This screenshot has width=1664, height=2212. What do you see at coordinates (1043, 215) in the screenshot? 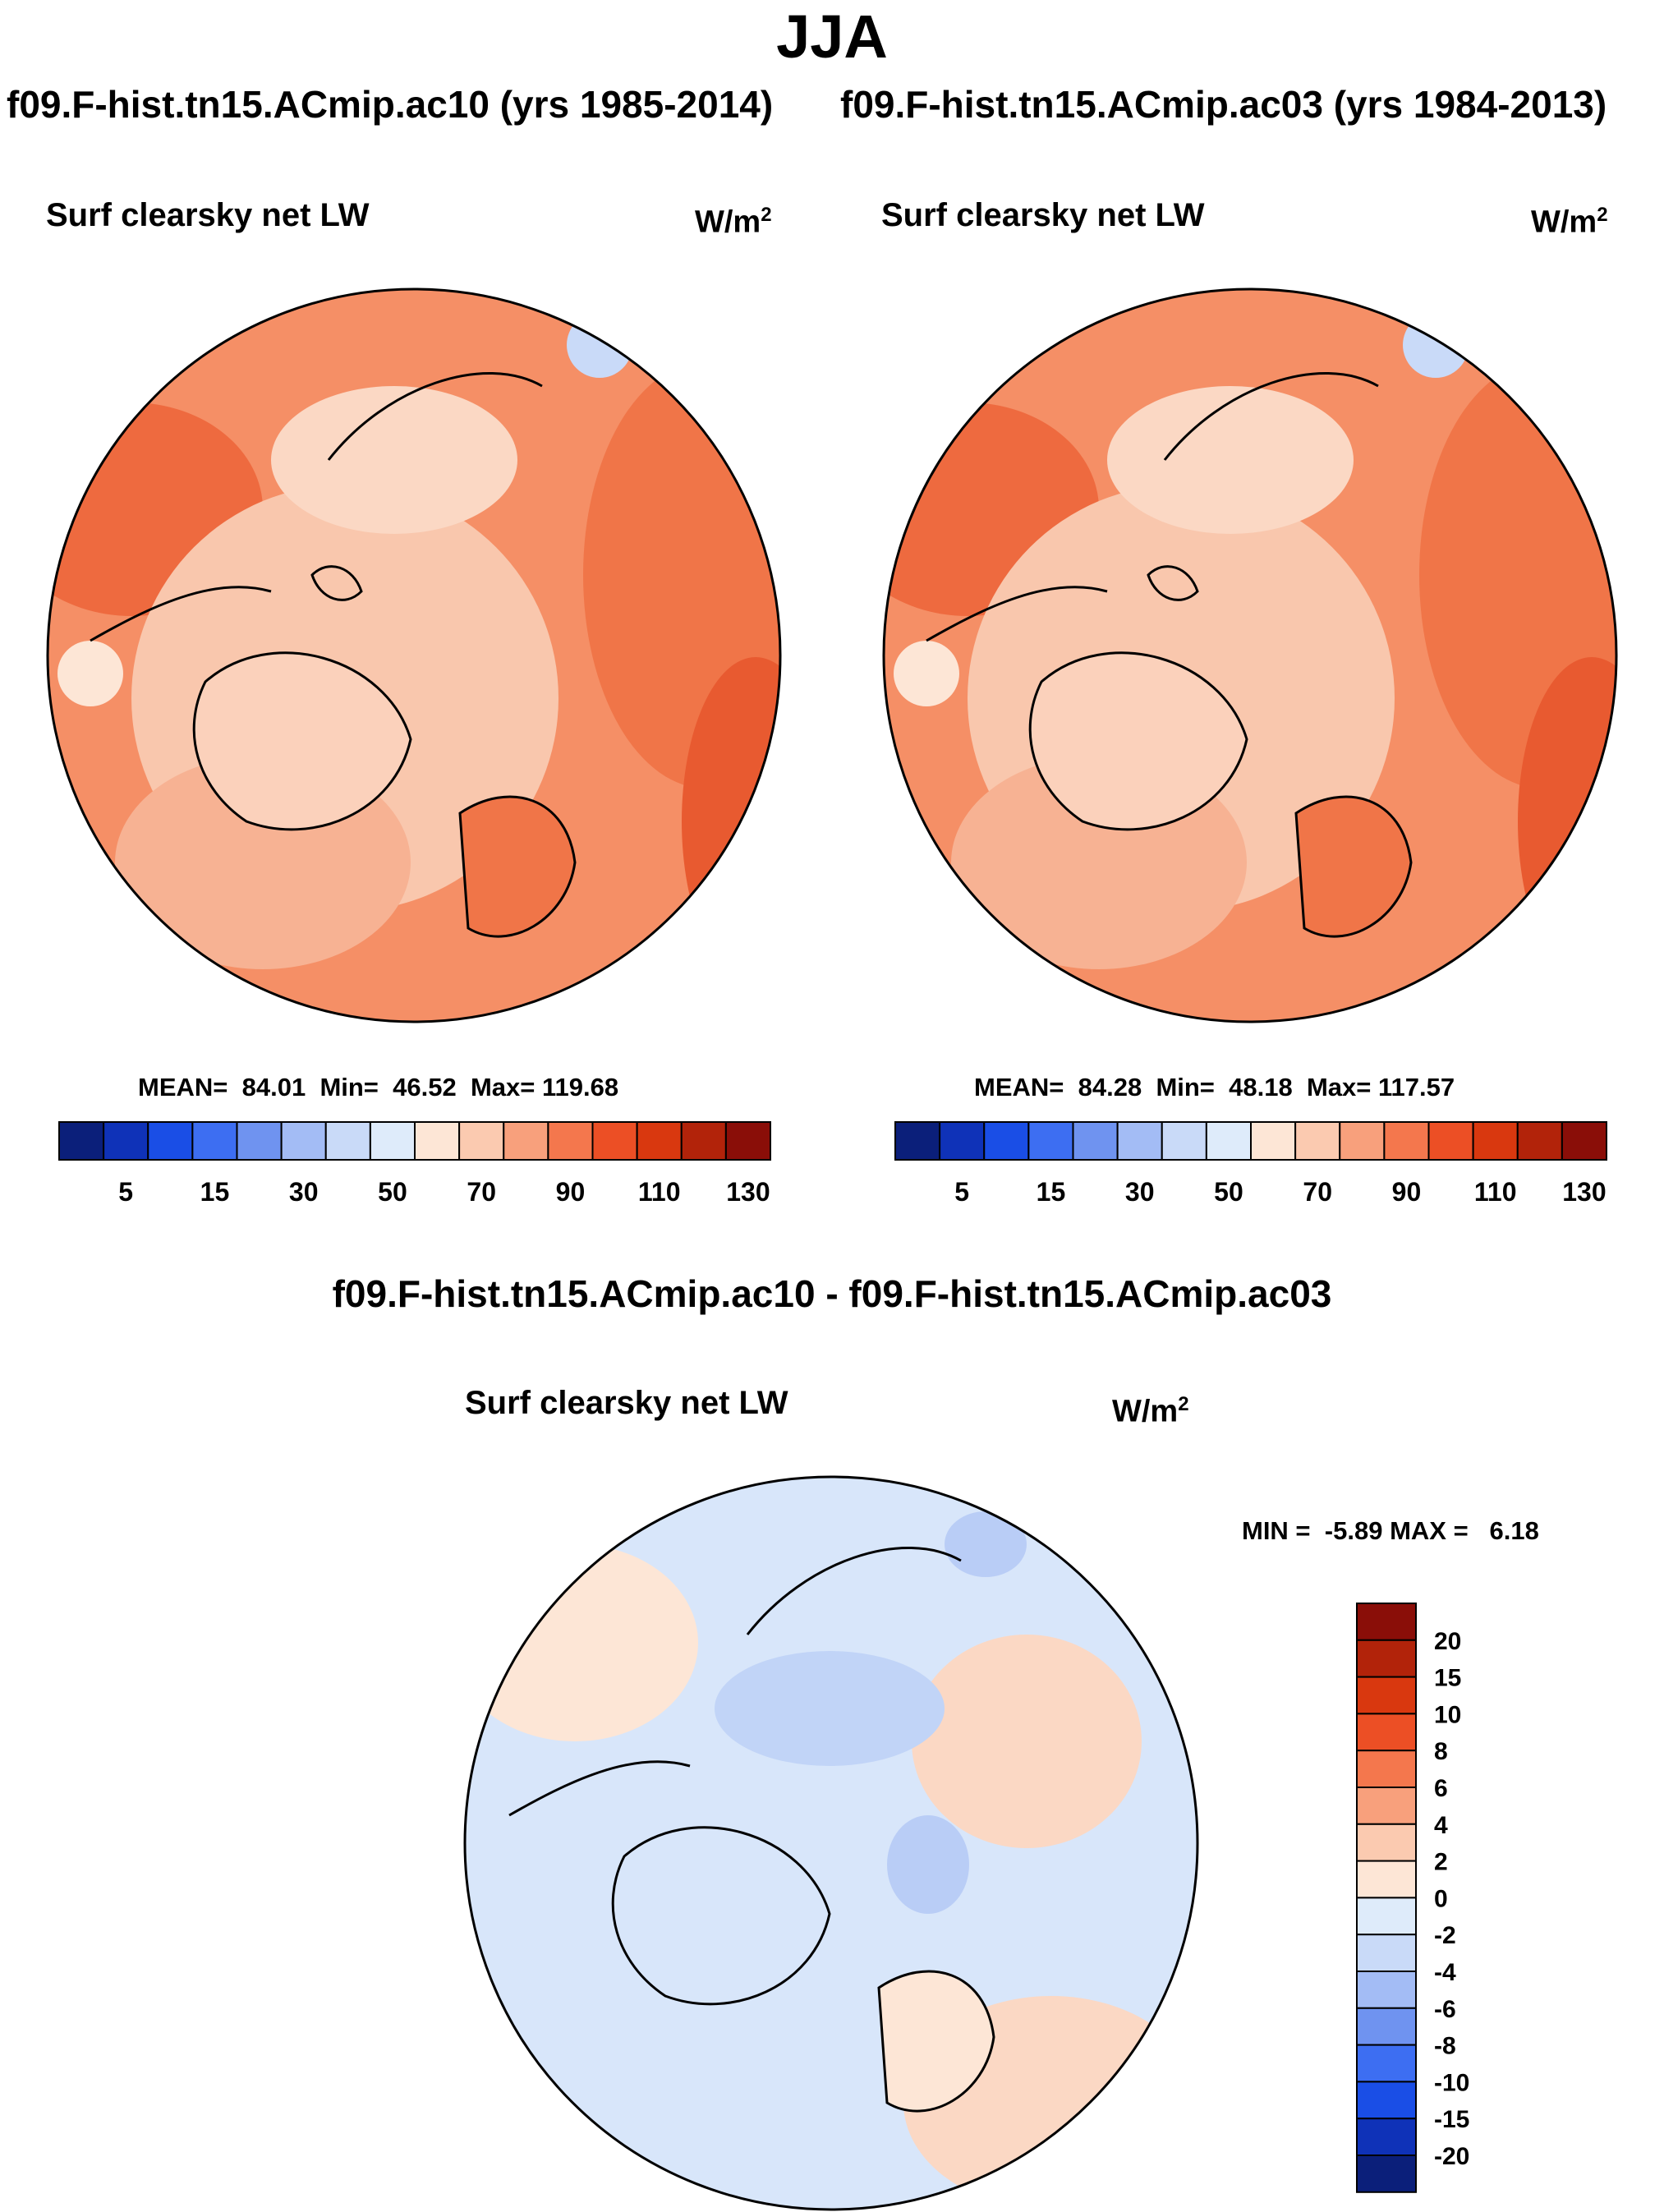
I see `panel-right-title: Surf clearsky net LW` at bounding box center [1043, 215].